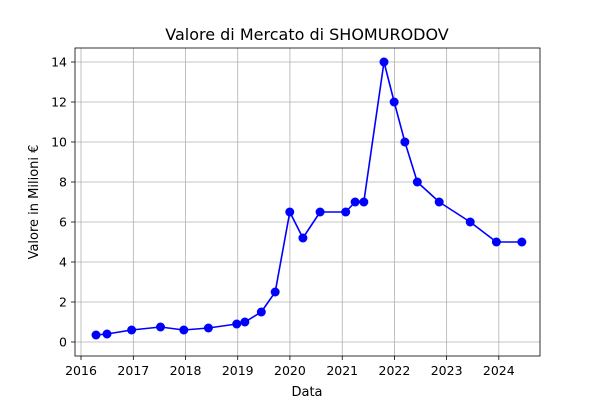 The width and height of the screenshot is (600, 400). What do you see at coordinates (34, 202) in the screenshot?
I see `y-axis-label: Valore in Milioni €` at bounding box center [34, 202].